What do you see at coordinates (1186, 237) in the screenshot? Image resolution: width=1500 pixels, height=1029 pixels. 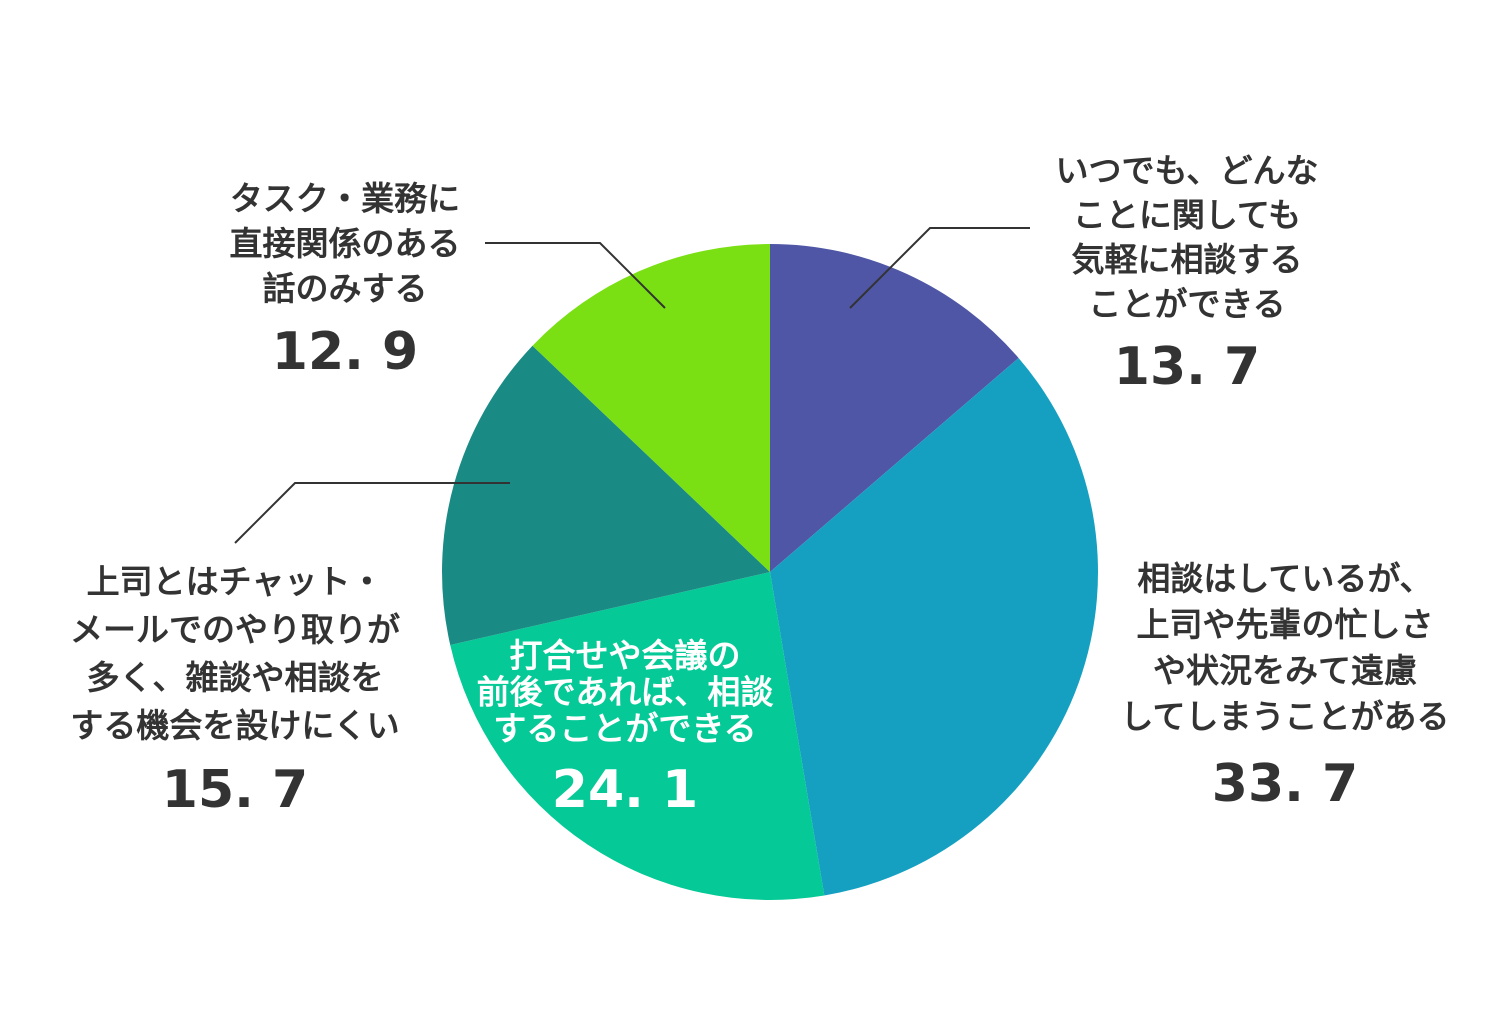 I see `category-label: いつでも、どんなことに関しても気軽に相談することができる` at bounding box center [1186, 237].